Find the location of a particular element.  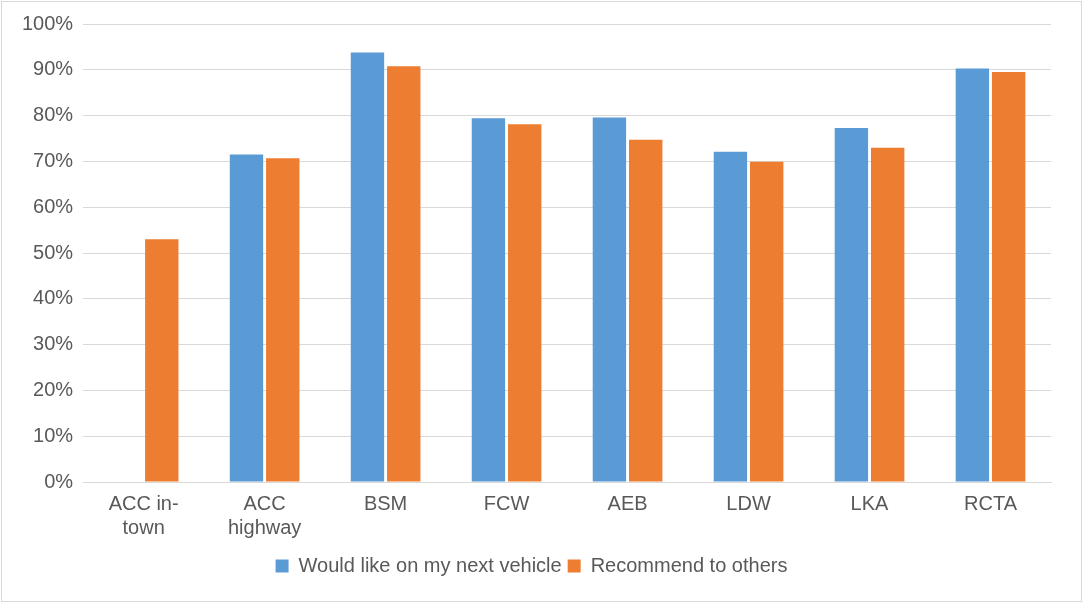

y-tick-label: 0% is located at coordinates (59, 480).